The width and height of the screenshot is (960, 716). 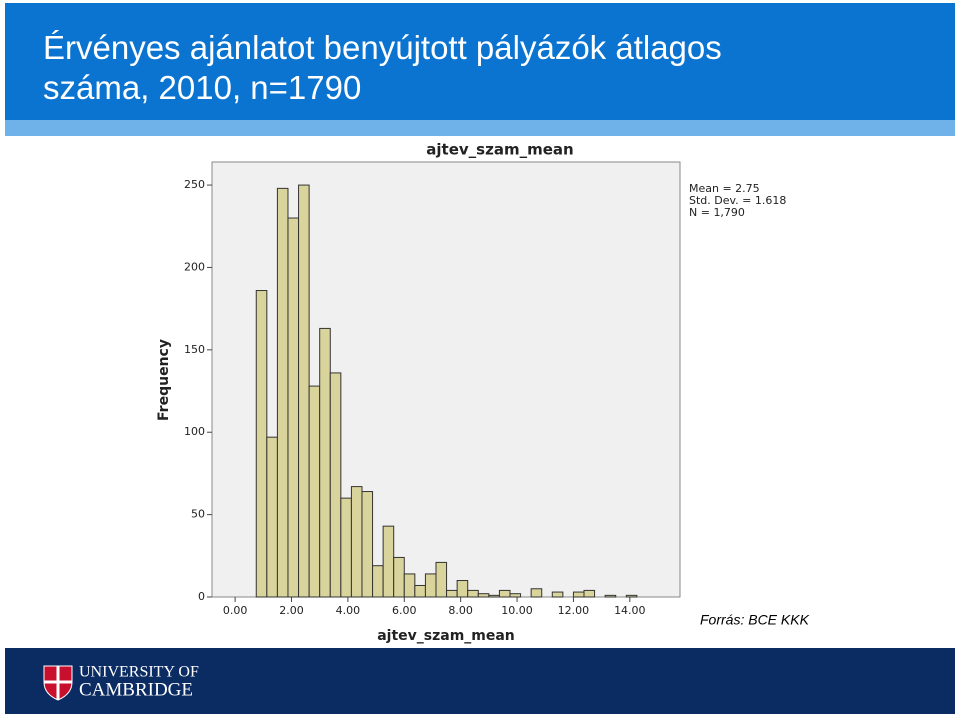 I want to click on x-tick-label: 6.00, so click(x=404, y=610).